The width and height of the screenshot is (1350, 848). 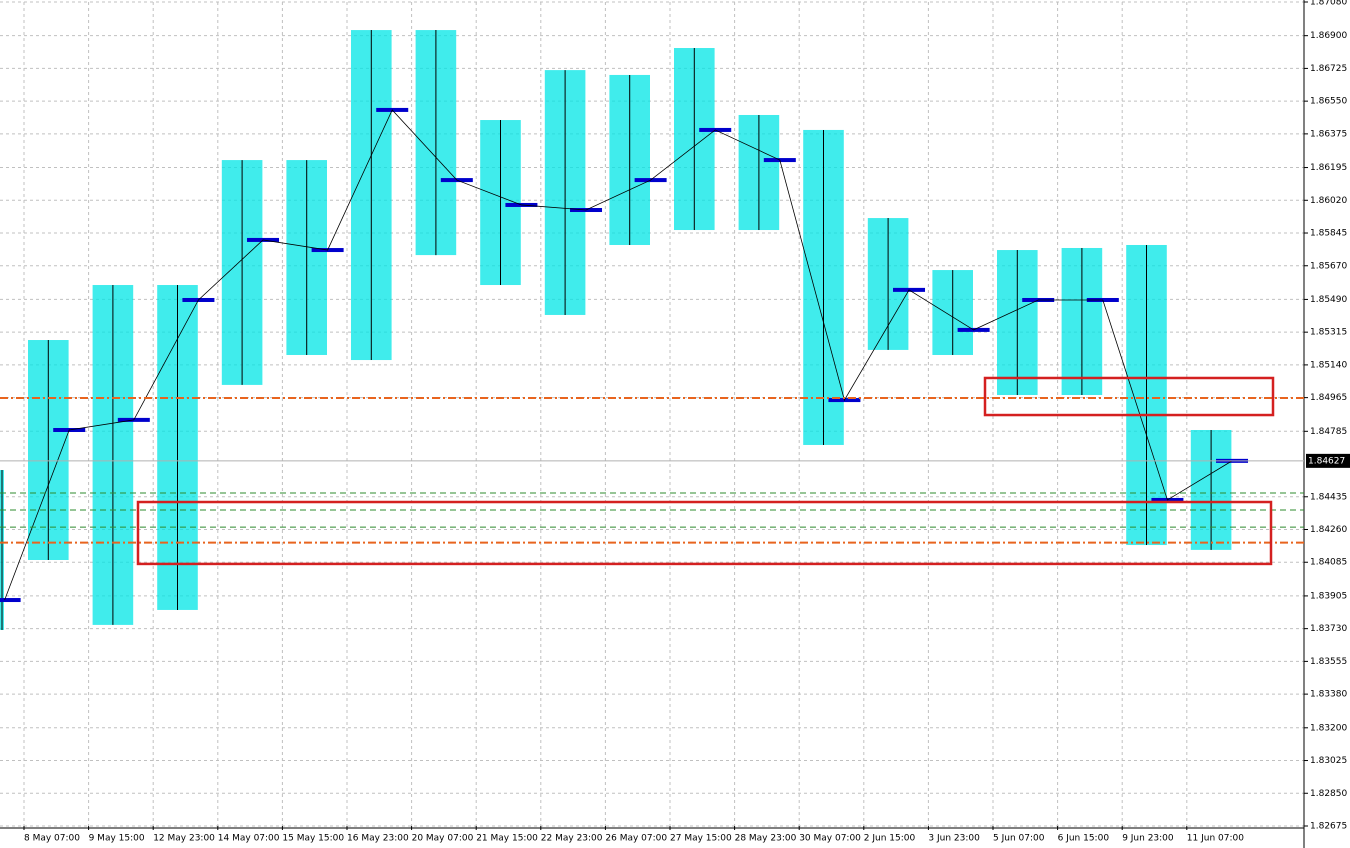 What do you see at coordinates (1328, 134) in the screenshot?
I see `y-tick-label: 1.86375` at bounding box center [1328, 134].